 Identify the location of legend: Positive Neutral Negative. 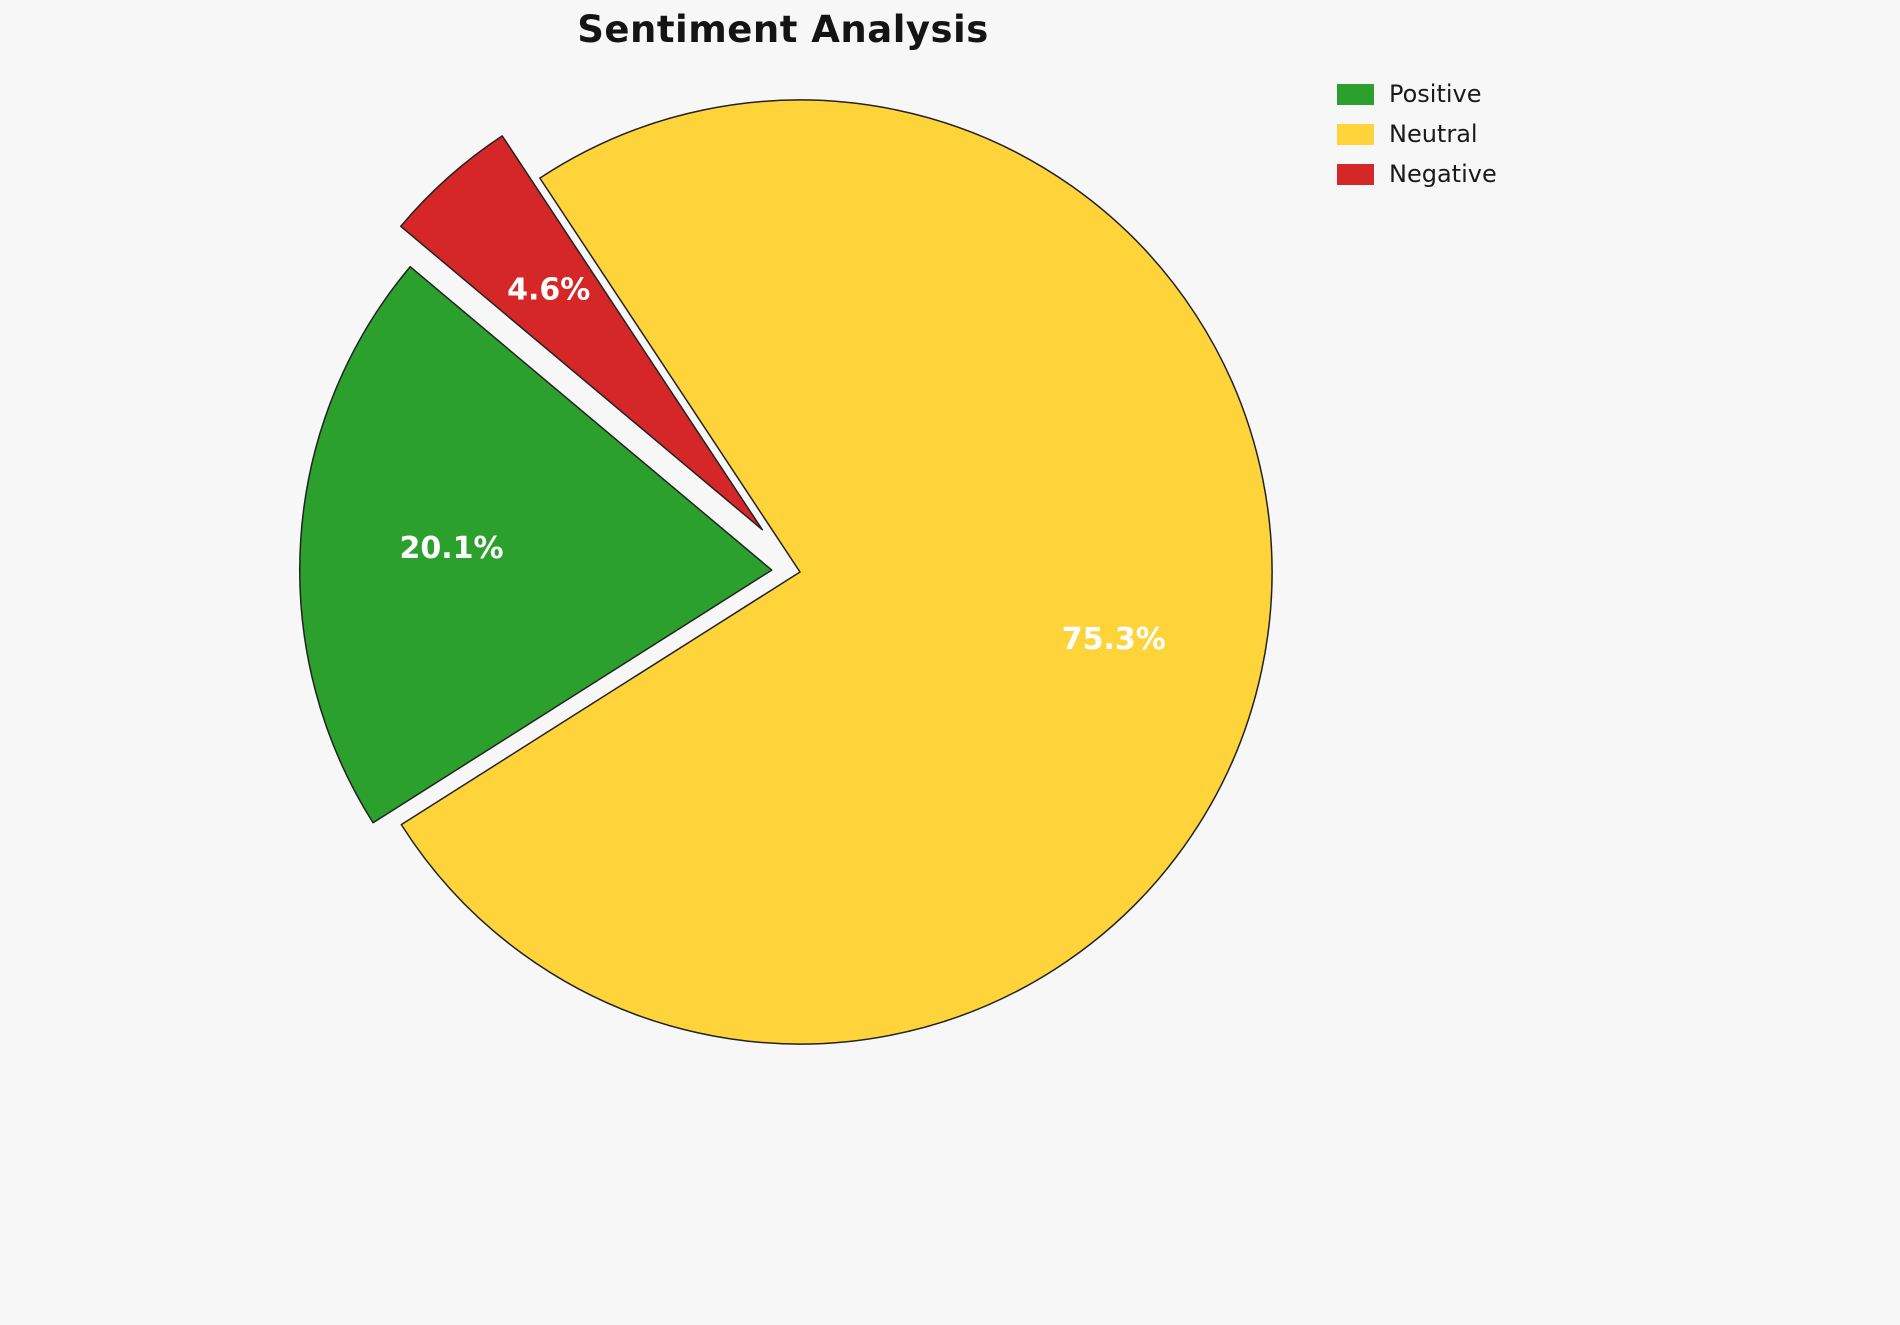
(1417, 134).